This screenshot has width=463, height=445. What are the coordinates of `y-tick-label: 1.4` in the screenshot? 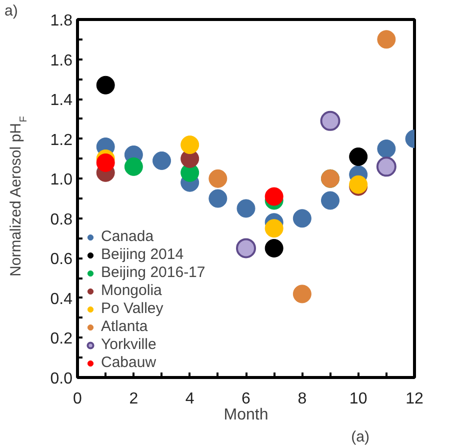 It's located at (61, 101).